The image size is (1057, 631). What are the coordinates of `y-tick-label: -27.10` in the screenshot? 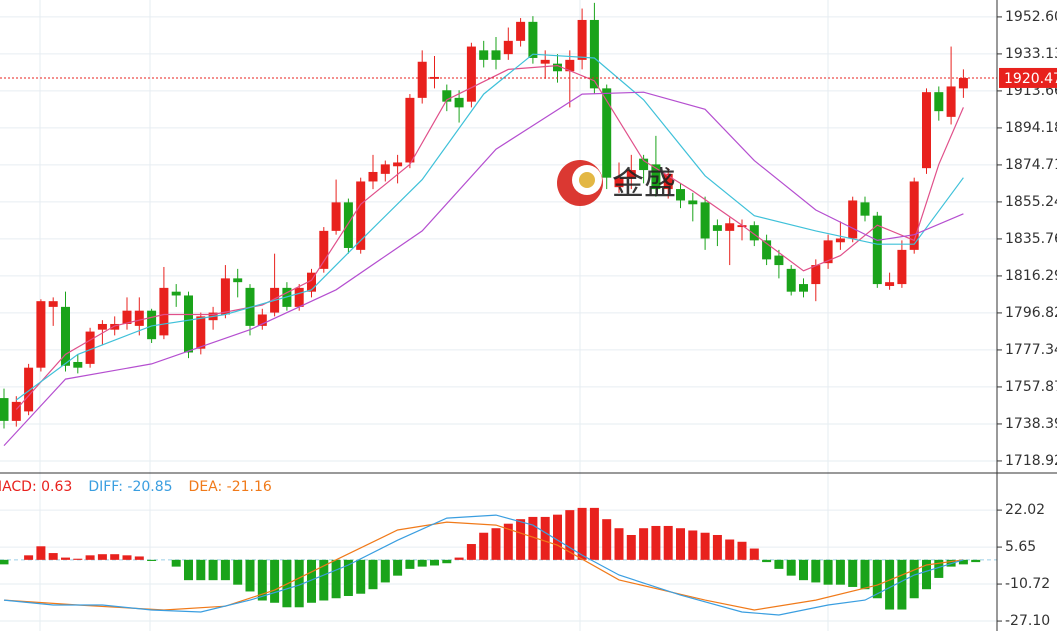 It's located at (1027, 621).